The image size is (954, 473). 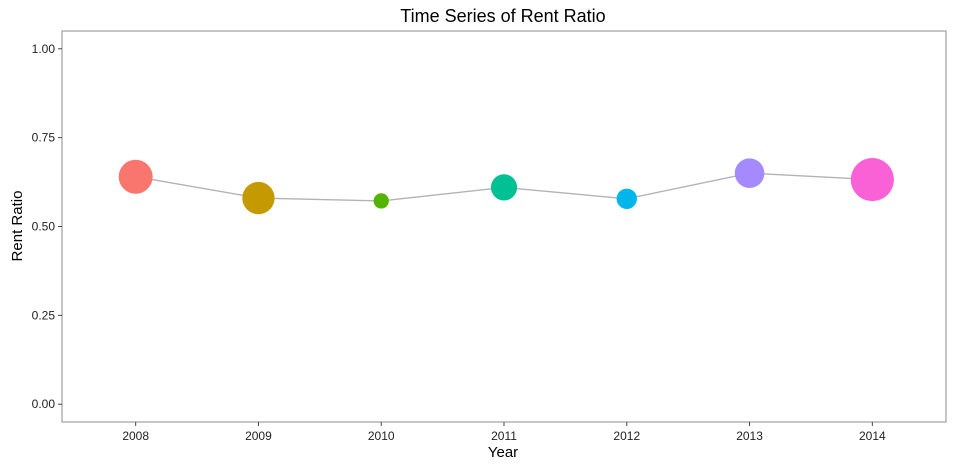 What do you see at coordinates (872, 179) in the screenshot?
I see `data-point-2014` at bounding box center [872, 179].